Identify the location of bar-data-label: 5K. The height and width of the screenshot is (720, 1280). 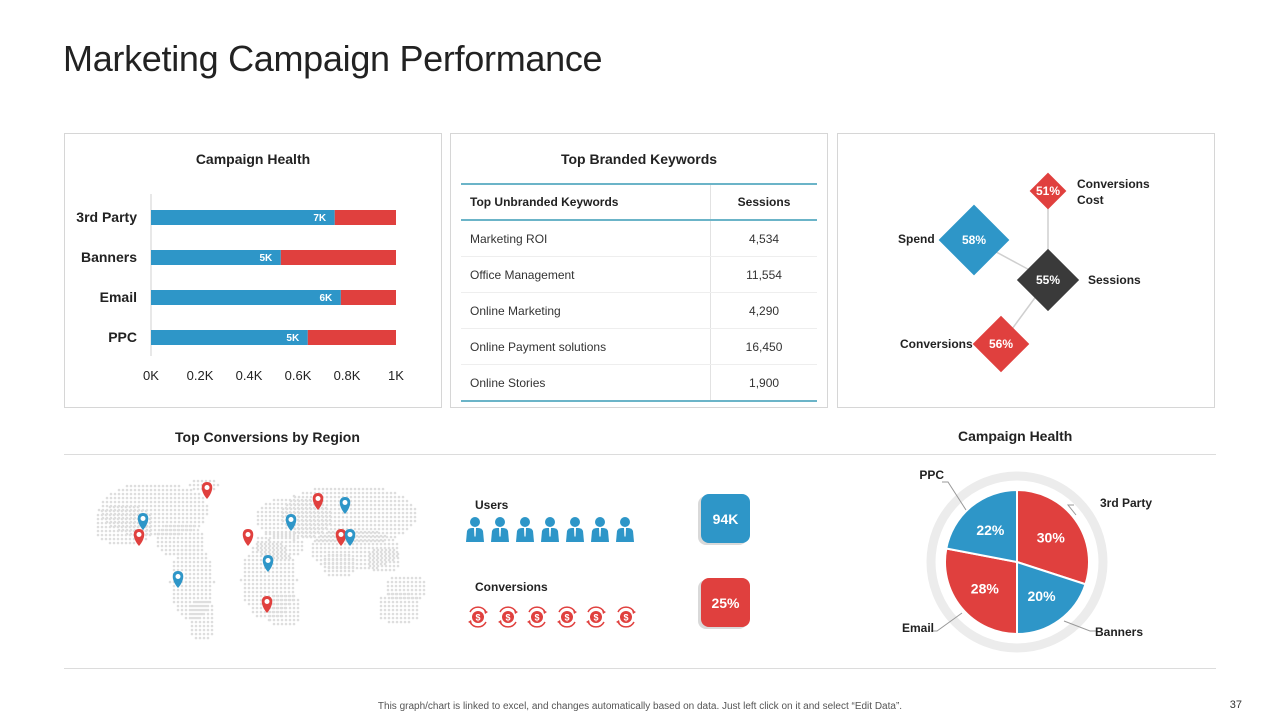
(266, 258).